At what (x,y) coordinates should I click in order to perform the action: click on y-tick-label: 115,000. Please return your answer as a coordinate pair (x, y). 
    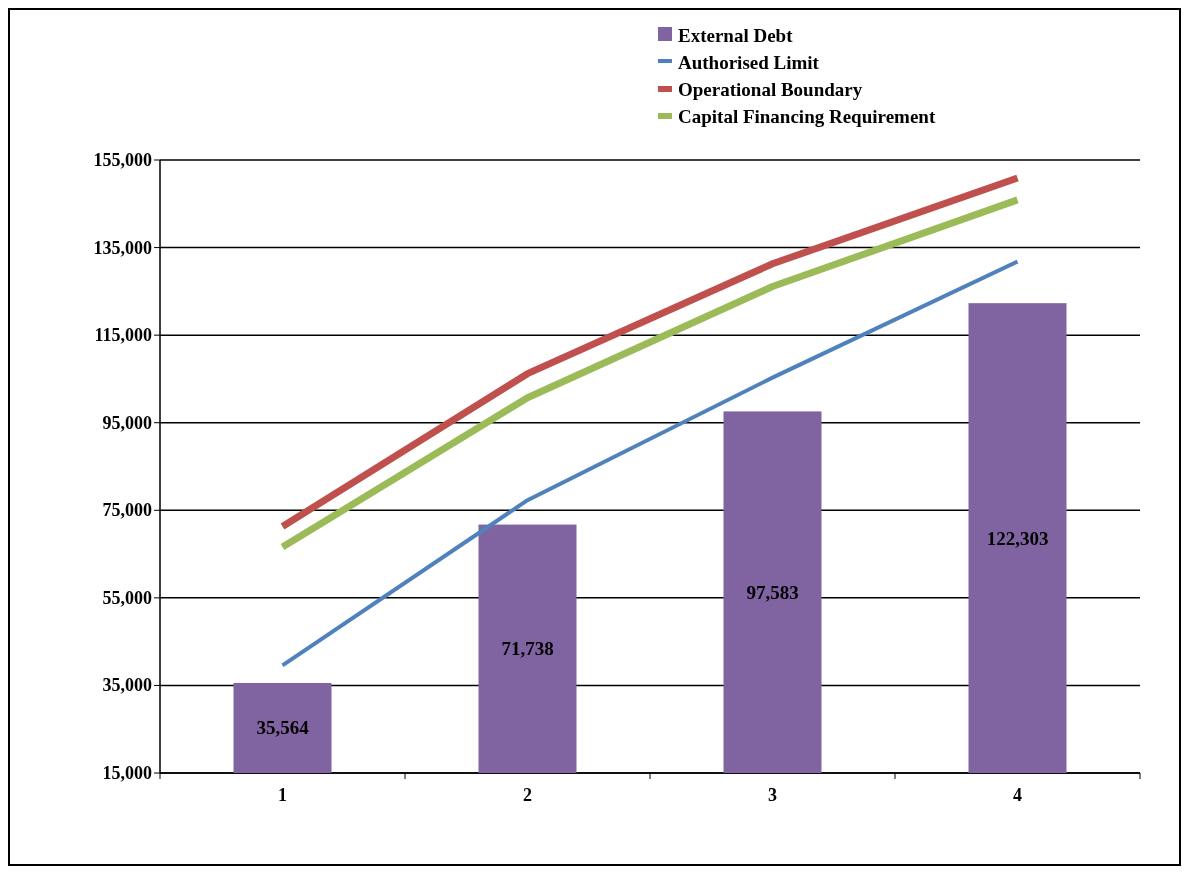
    Looking at the image, I should click on (123, 335).